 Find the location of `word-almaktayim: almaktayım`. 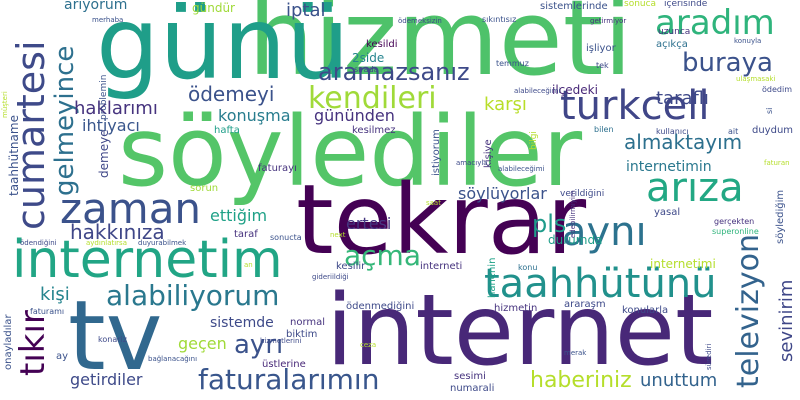

word-almaktayim: almaktayım is located at coordinates (683, 142).